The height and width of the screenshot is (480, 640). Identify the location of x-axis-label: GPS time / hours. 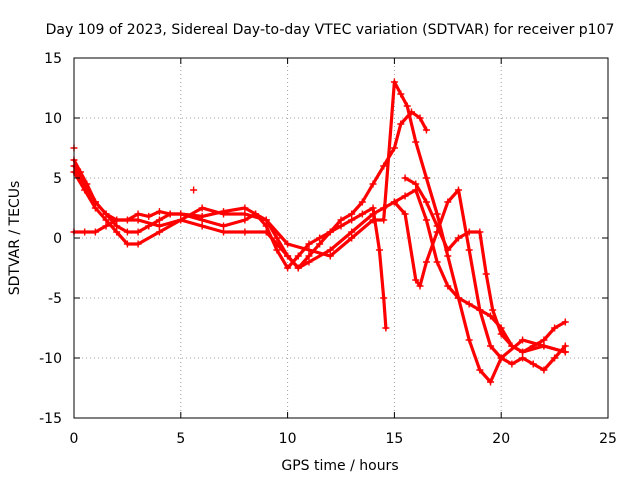
(339, 466).